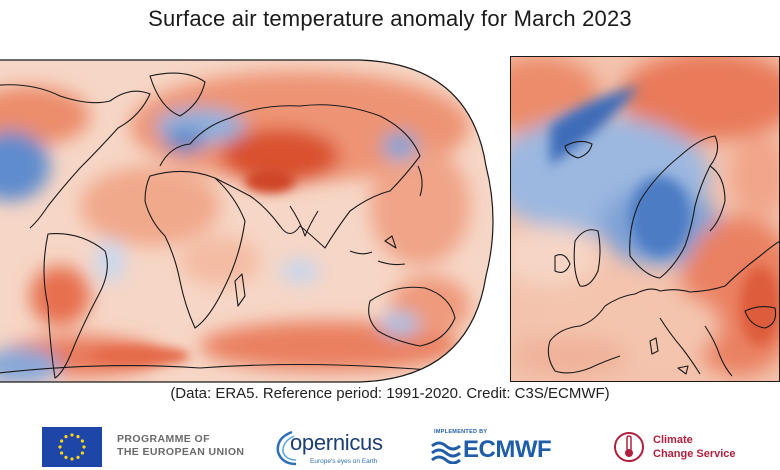  I want to click on implemented-by-label: IMPLEMENTED BY, so click(461, 432).